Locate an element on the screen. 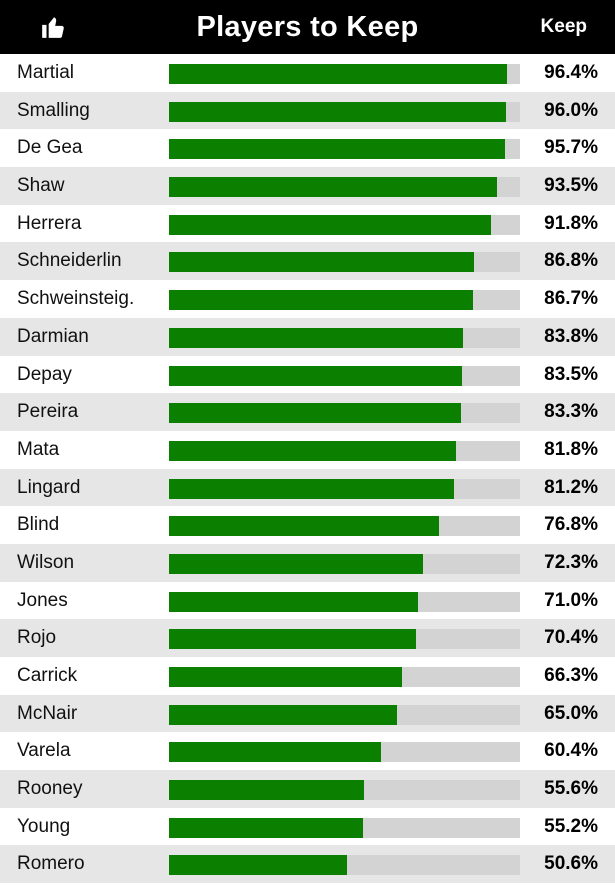  table-row: Rojo 70.4% is located at coordinates (307, 638).